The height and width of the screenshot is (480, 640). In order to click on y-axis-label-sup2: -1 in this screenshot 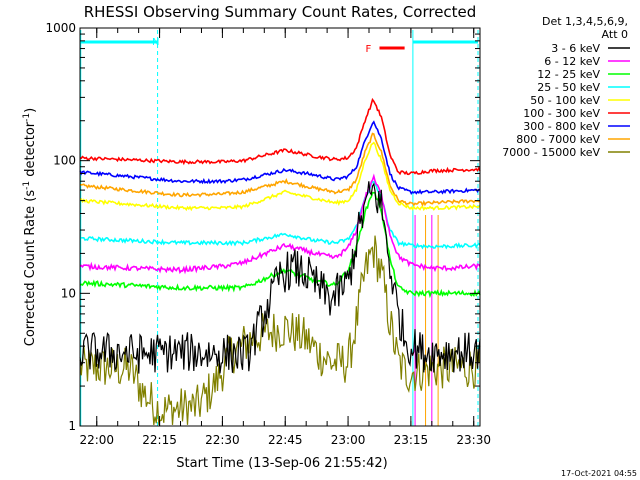, I will do `click(27, 117)`.